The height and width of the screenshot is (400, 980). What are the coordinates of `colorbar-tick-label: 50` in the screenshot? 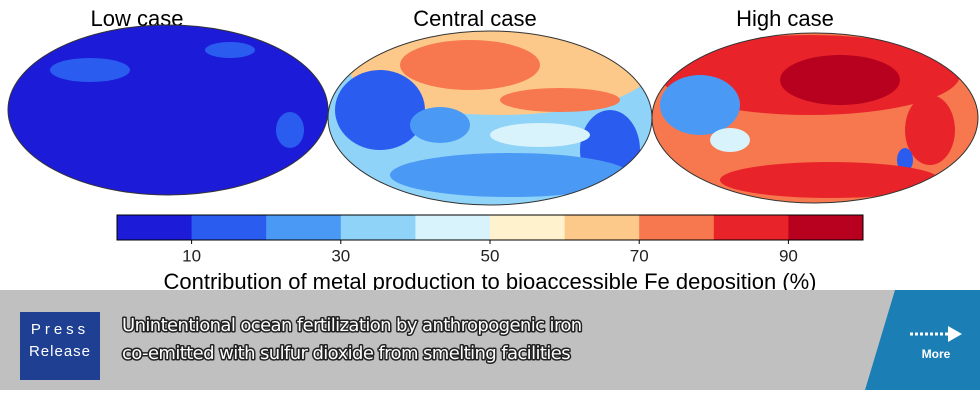 It's located at (490, 255).